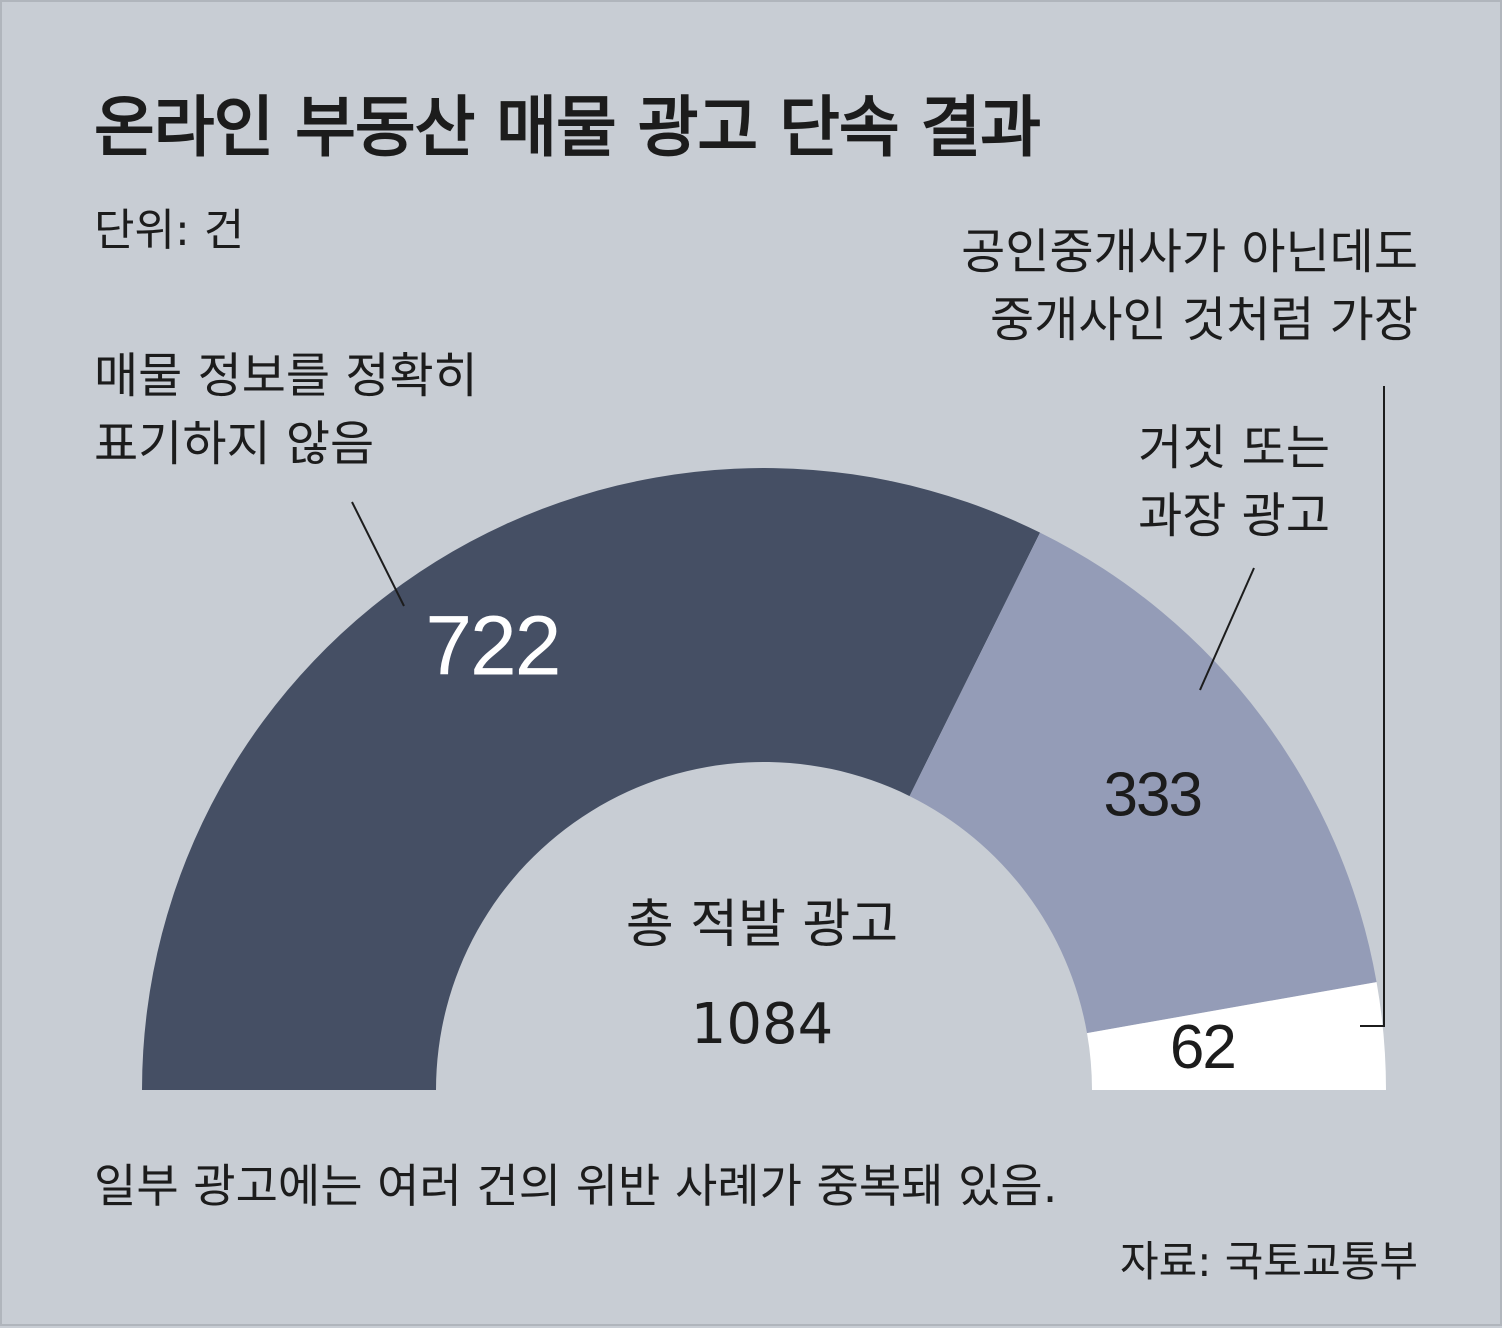  I want to click on source-label: 자료: 국토교통부, so click(1269, 1261).